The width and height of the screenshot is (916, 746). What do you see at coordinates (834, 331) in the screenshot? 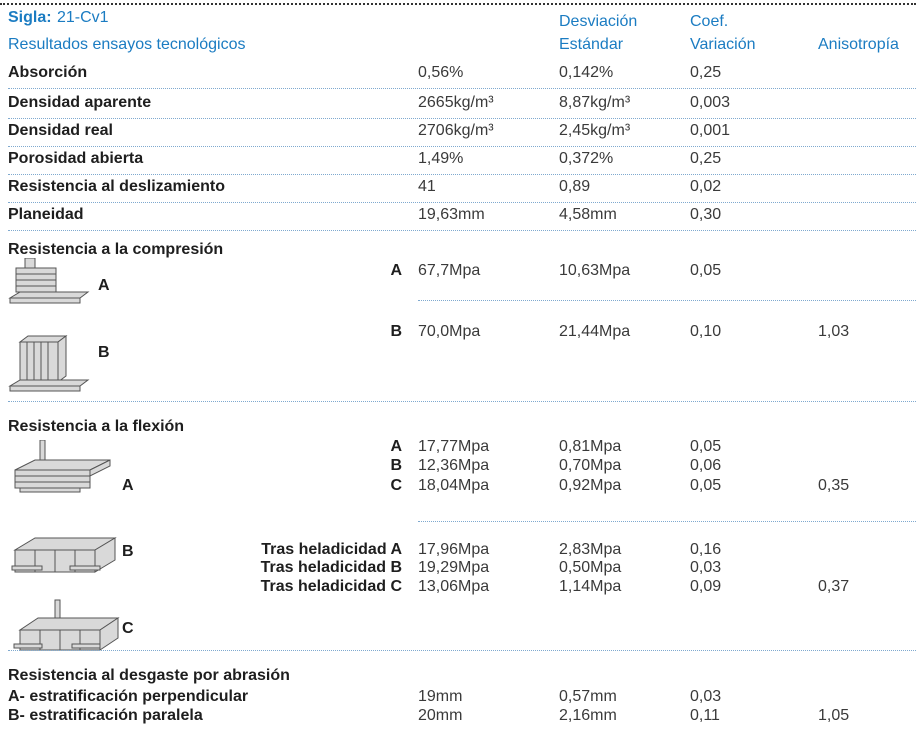
I see `anisotropy: 1,03` at bounding box center [834, 331].